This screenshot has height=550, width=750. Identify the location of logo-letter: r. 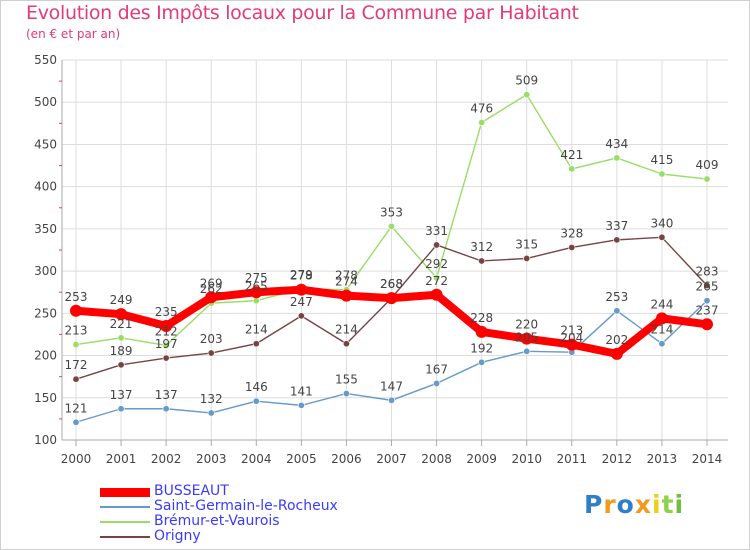
(610, 504).